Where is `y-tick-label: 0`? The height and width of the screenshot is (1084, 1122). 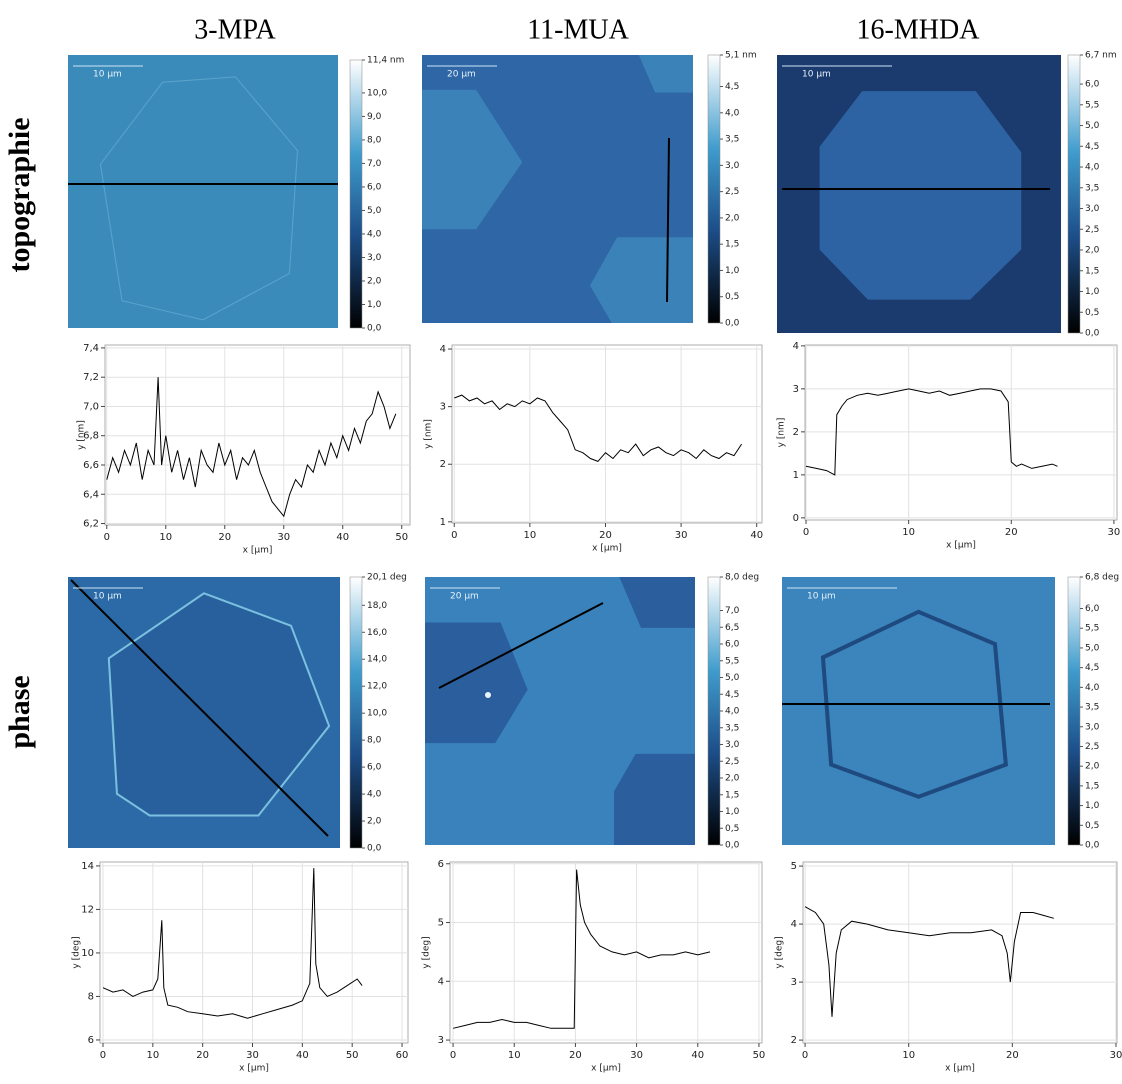 y-tick-label: 0 is located at coordinates (796, 518).